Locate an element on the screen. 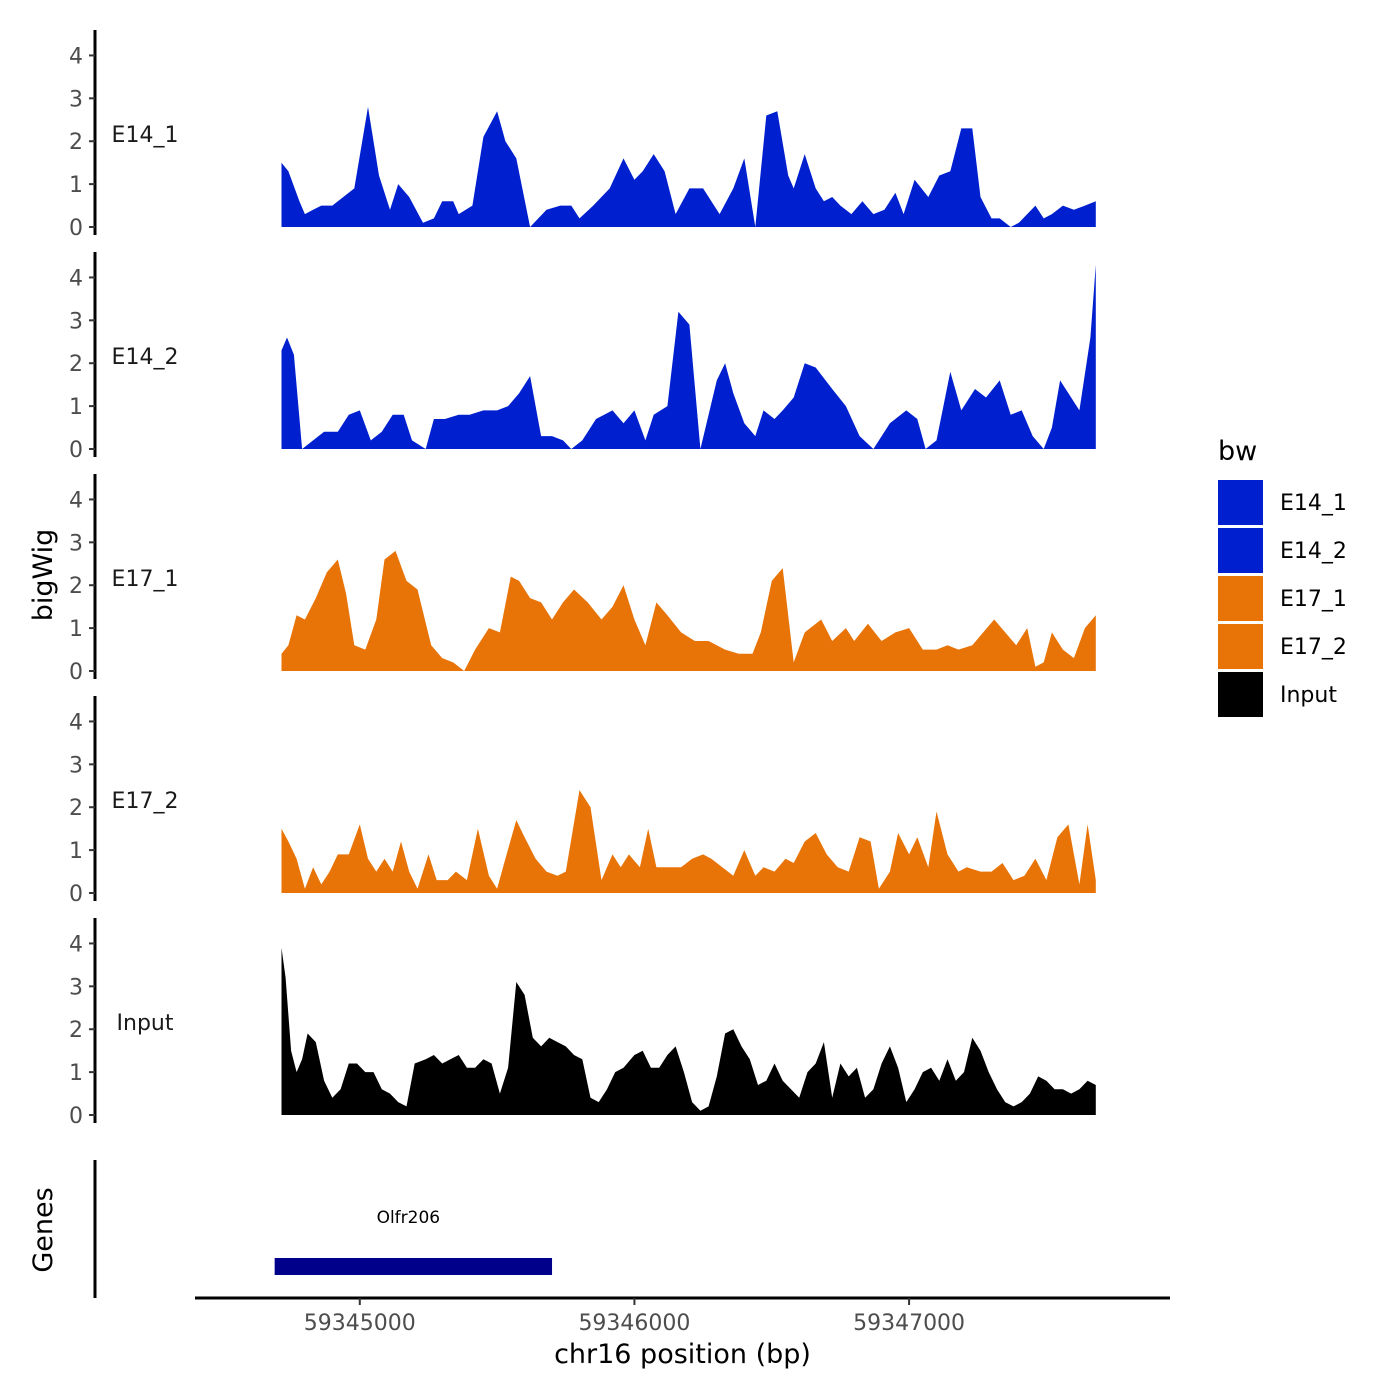  legend-label-e14-2: E14_2 is located at coordinates (1313, 551).